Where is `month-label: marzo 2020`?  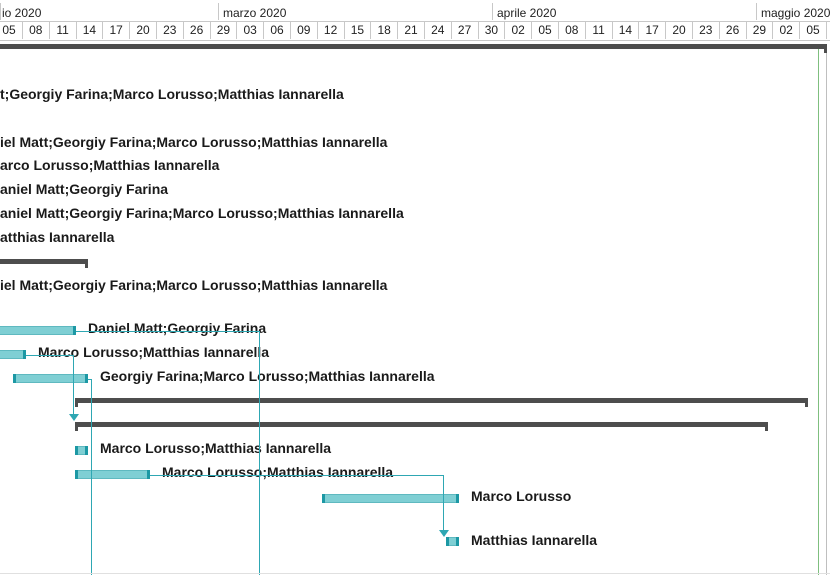
month-label: marzo 2020 is located at coordinates (255, 13).